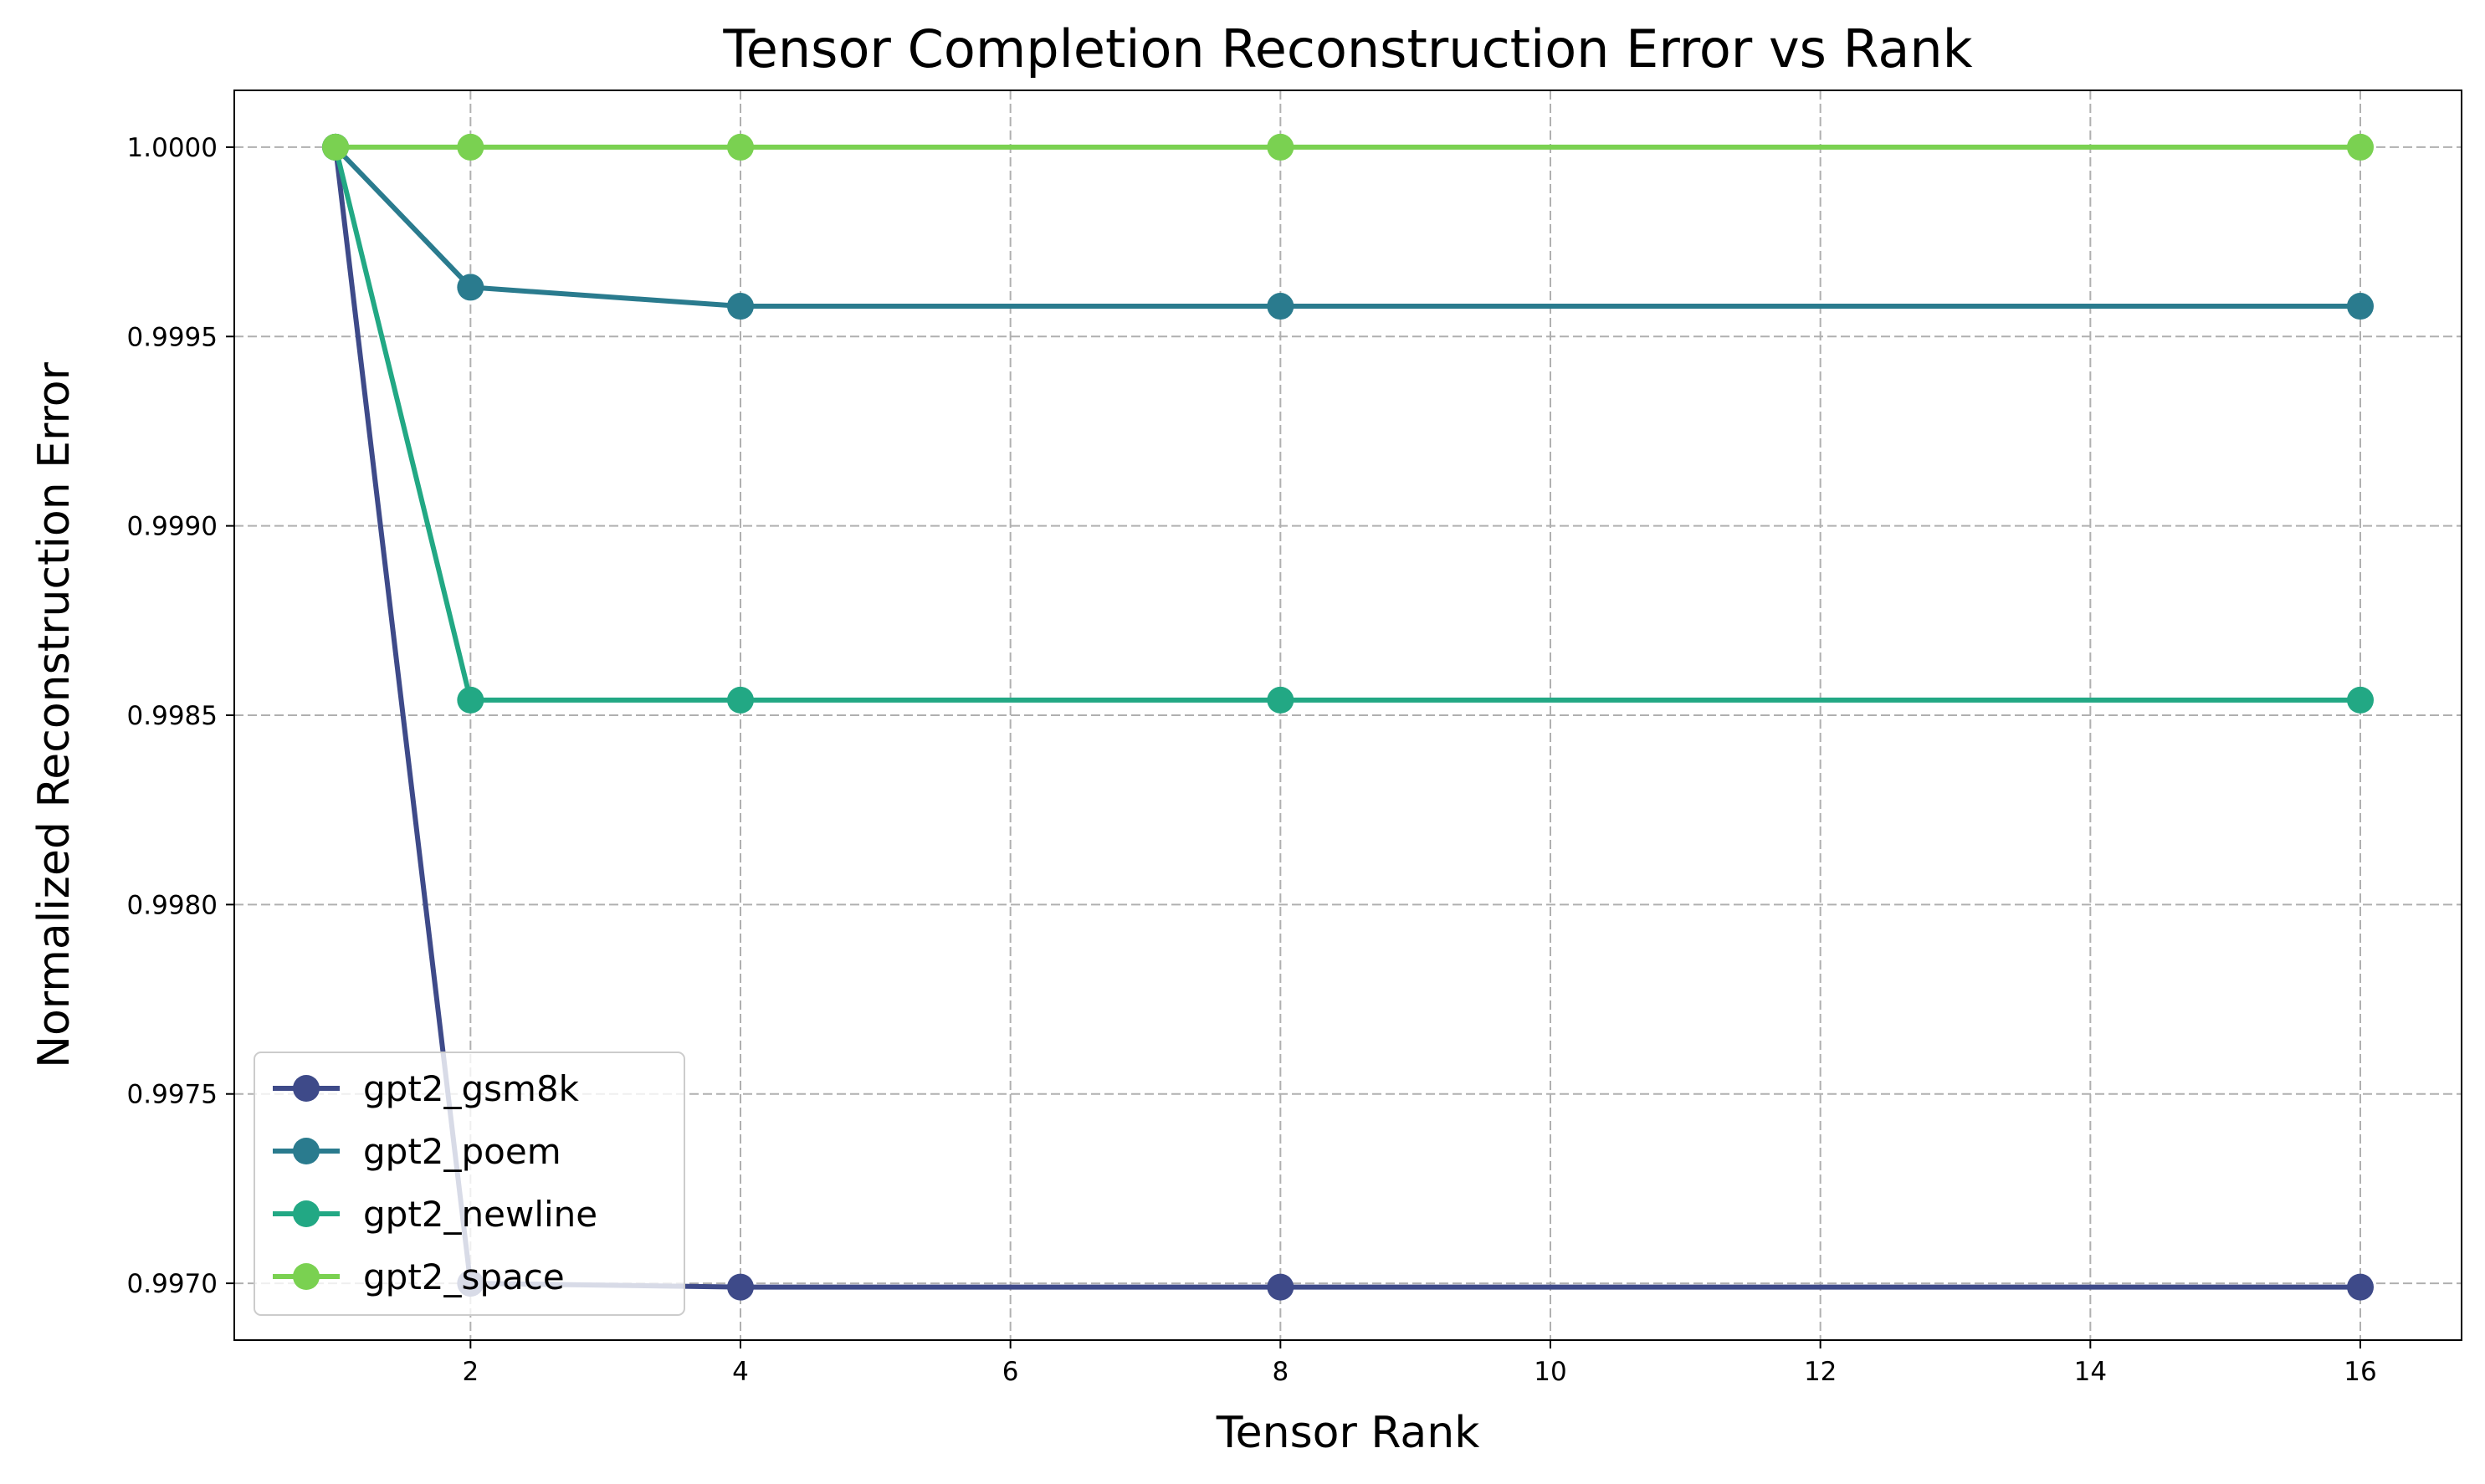 The height and width of the screenshot is (1484, 2485). Describe the element at coordinates (172, 337) in the screenshot. I see `y-tick-label: 0.9995` at that location.